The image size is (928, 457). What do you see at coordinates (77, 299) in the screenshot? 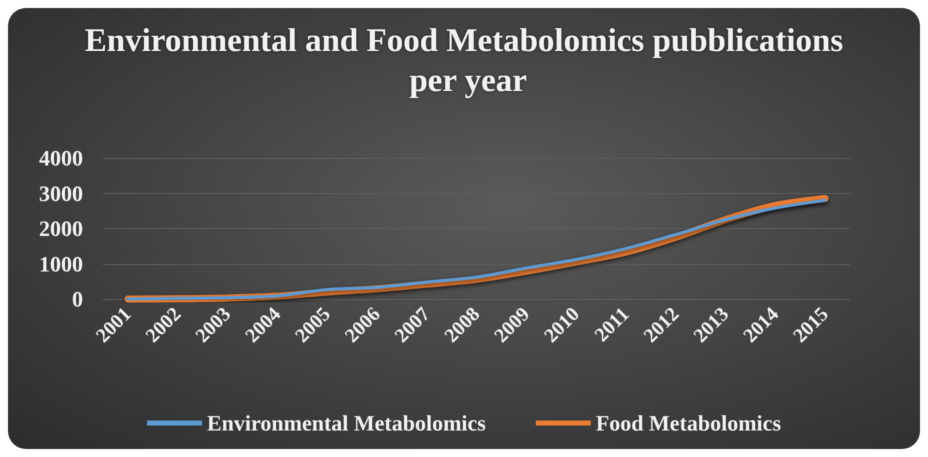
I see `y-tick-label: 0` at bounding box center [77, 299].